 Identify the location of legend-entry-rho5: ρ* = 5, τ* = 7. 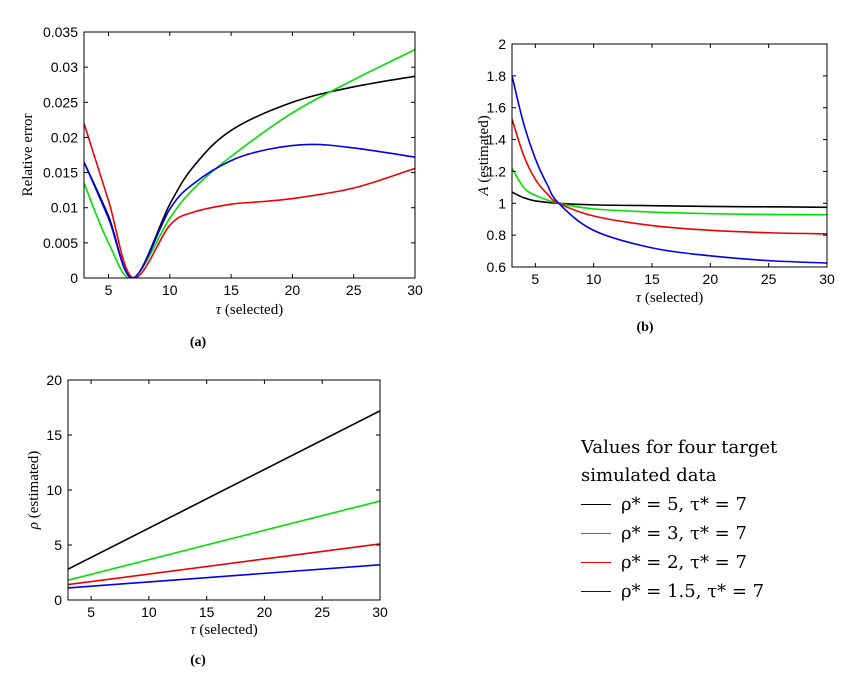
(711, 504).